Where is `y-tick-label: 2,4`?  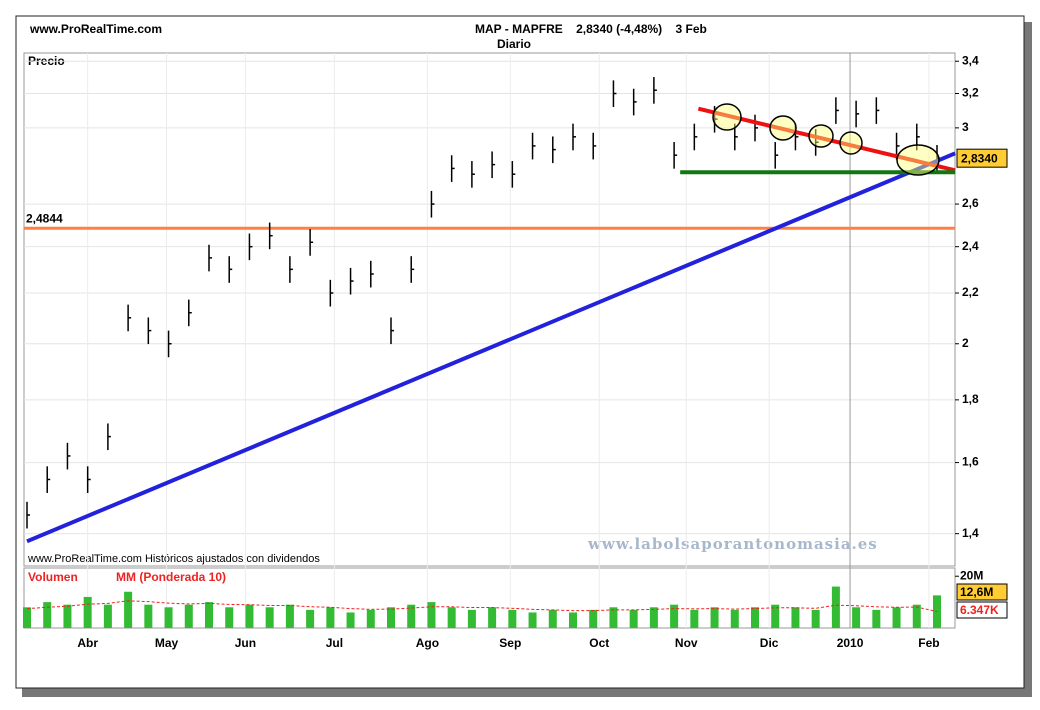 y-tick-label: 2,4 is located at coordinates (970, 246).